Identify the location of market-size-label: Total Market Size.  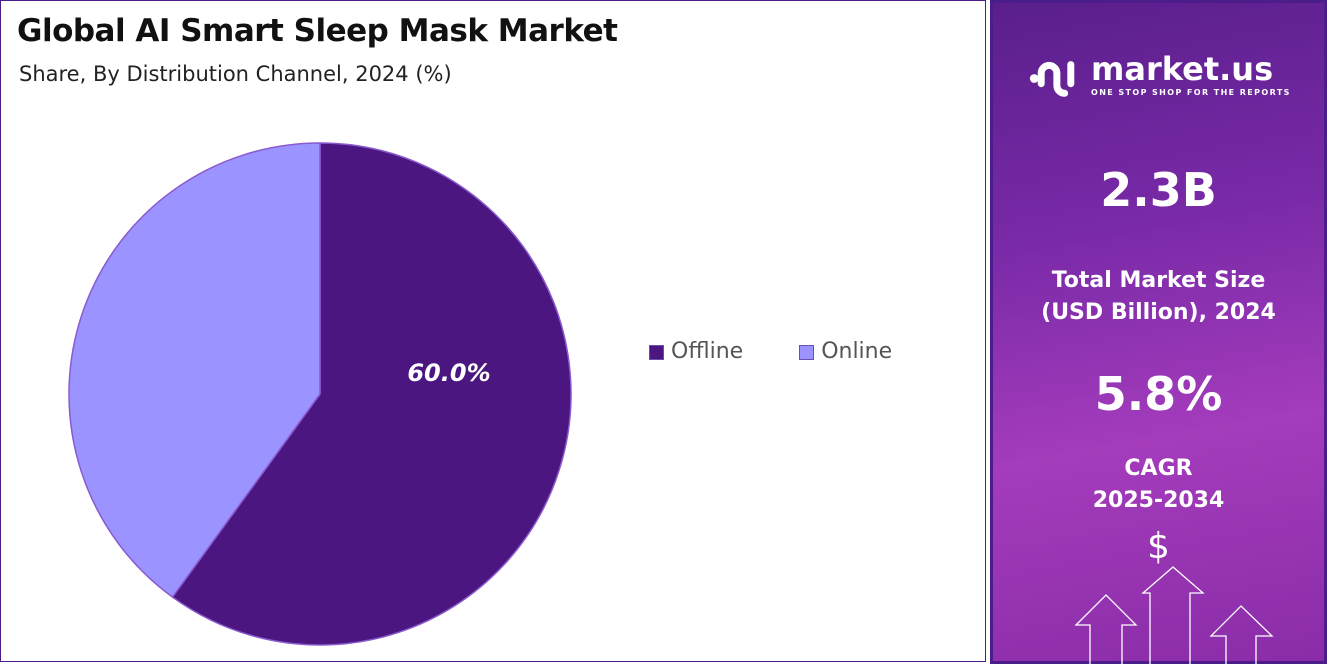
(1158, 280).